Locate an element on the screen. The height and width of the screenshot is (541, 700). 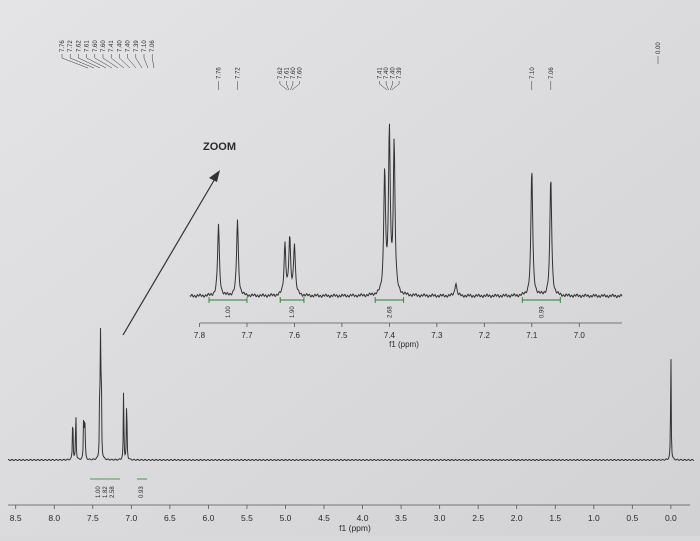
inset-peak-label: 7.10 is located at coordinates (533, 73).